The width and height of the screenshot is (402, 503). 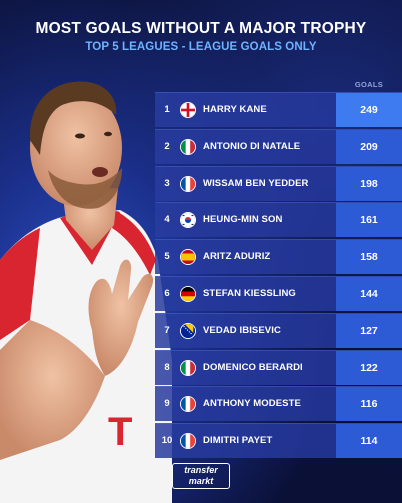 I want to click on rank-number: 9, so click(x=167, y=404).